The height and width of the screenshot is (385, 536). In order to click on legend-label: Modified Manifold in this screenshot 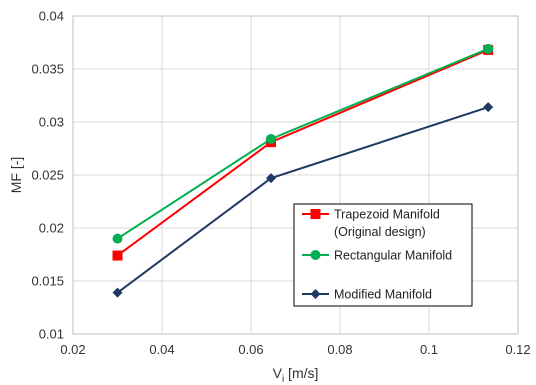, I will do `click(383, 295)`.